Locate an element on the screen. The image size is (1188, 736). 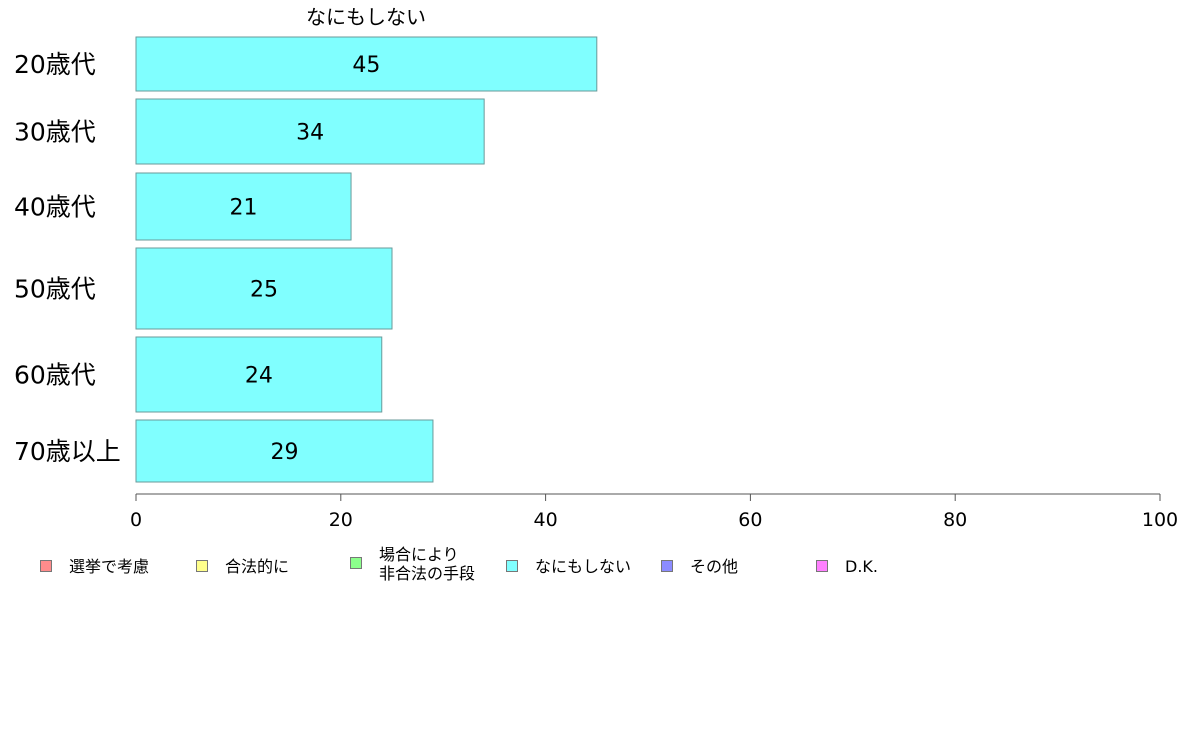
x-tick-label: 0 is located at coordinates (136, 520).